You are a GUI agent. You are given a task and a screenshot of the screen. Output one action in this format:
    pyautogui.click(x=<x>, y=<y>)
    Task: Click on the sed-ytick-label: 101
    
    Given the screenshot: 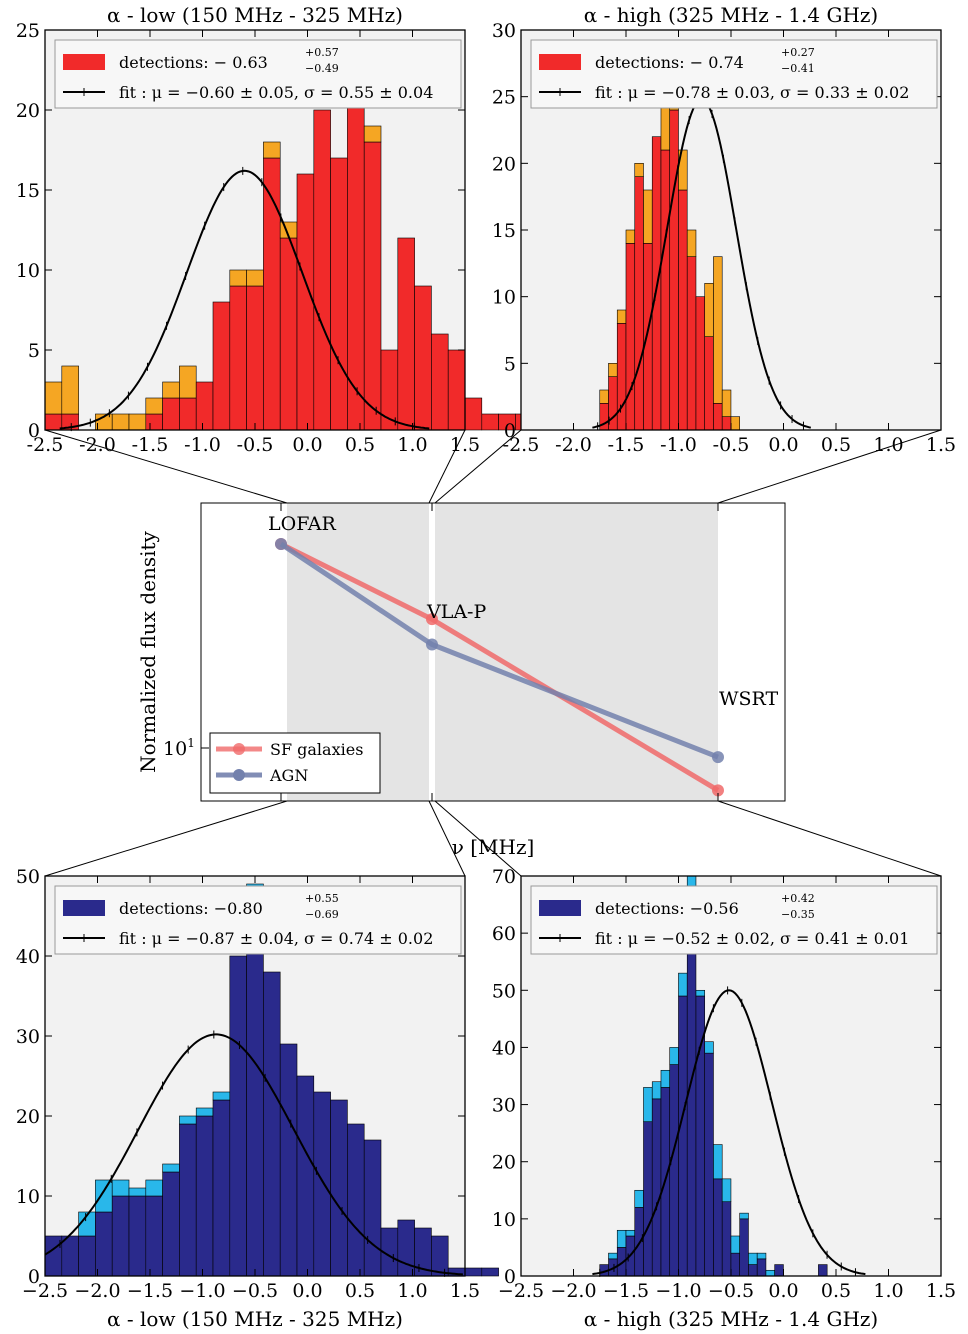 What is the action you would take?
    pyautogui.click(x=179, y=748)
    